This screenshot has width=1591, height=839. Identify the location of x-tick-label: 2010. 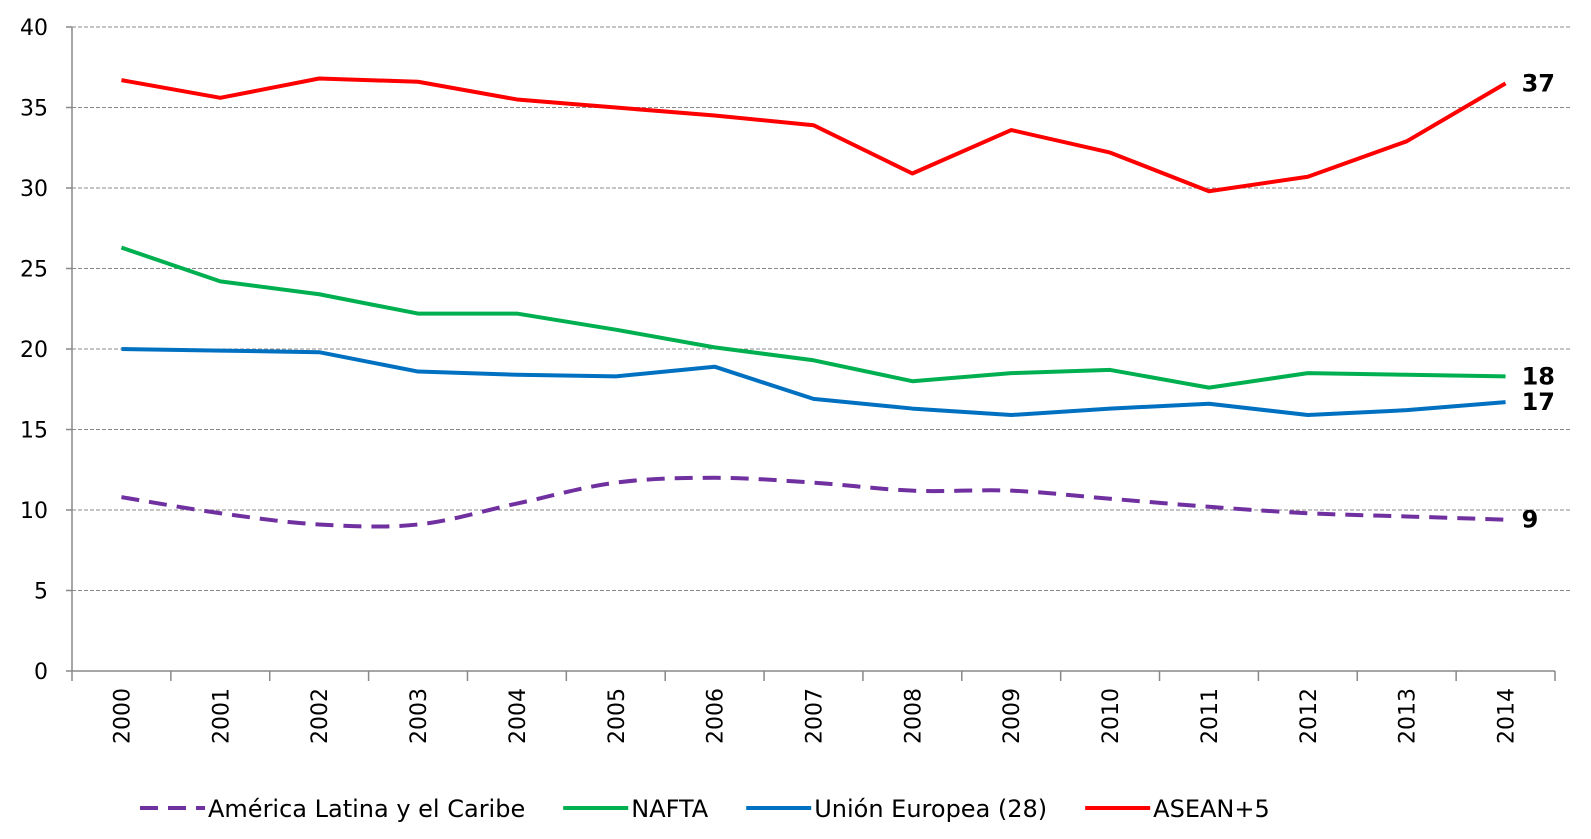
(1111, 716).